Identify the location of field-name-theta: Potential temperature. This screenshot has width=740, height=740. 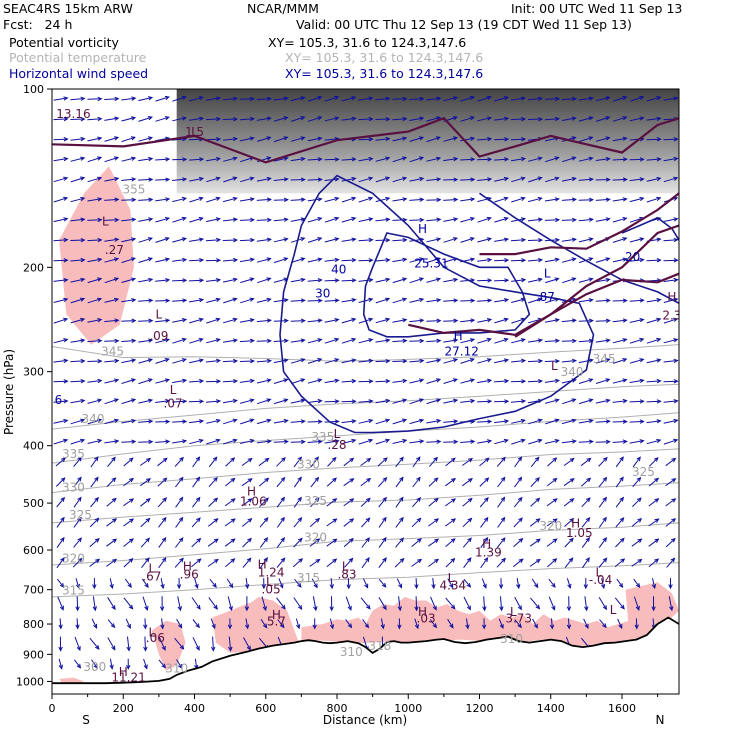
(78, 57).